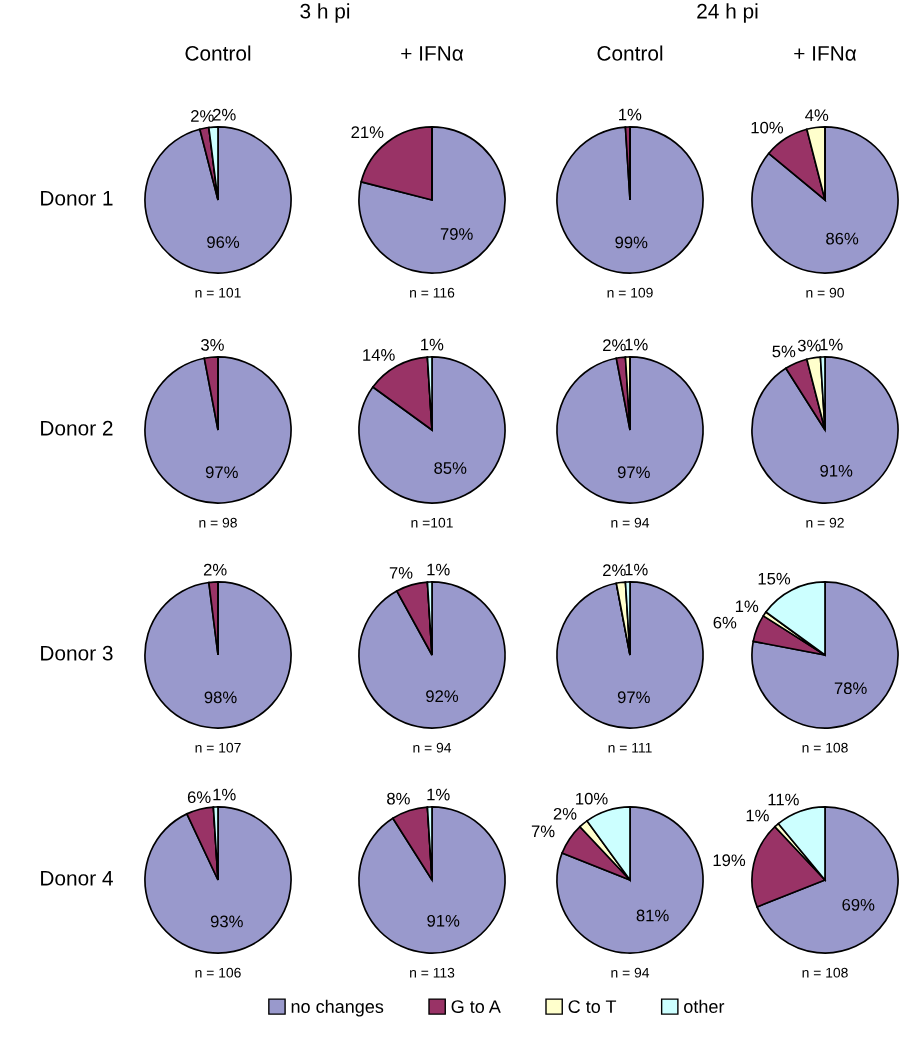  Describe the element at coordinates (77, 878) in the screenshot. I see `text: Donor 4` at that location.